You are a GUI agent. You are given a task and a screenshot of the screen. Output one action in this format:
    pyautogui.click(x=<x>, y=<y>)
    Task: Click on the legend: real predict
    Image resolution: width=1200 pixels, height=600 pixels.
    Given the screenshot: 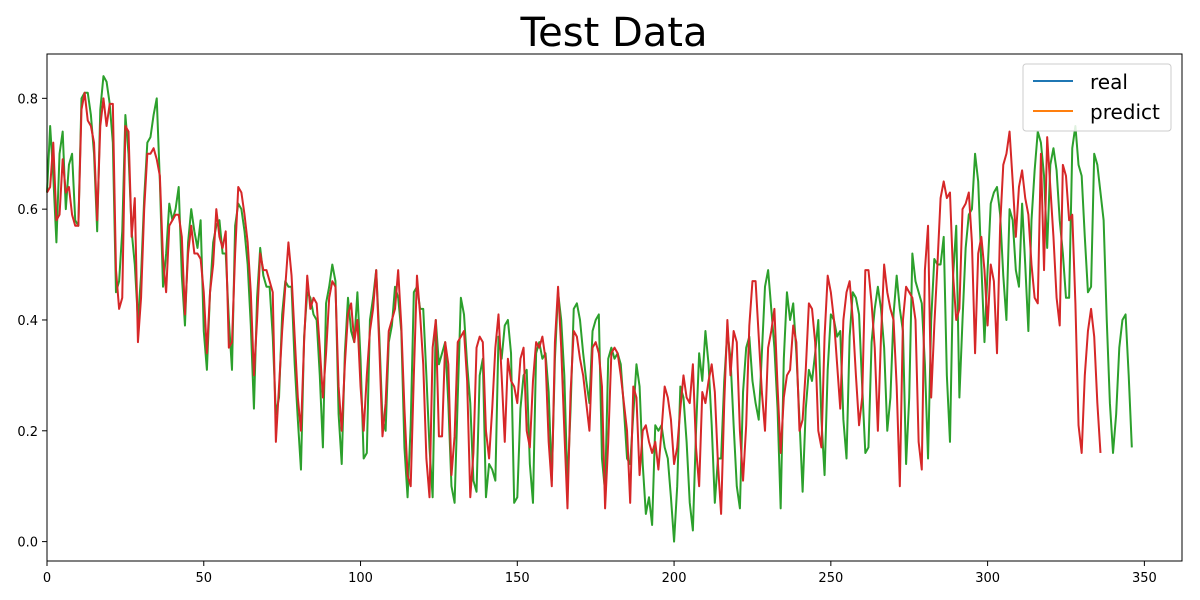 What is the action you would take?
    pyautogui.click(x=1097, y=97)
    